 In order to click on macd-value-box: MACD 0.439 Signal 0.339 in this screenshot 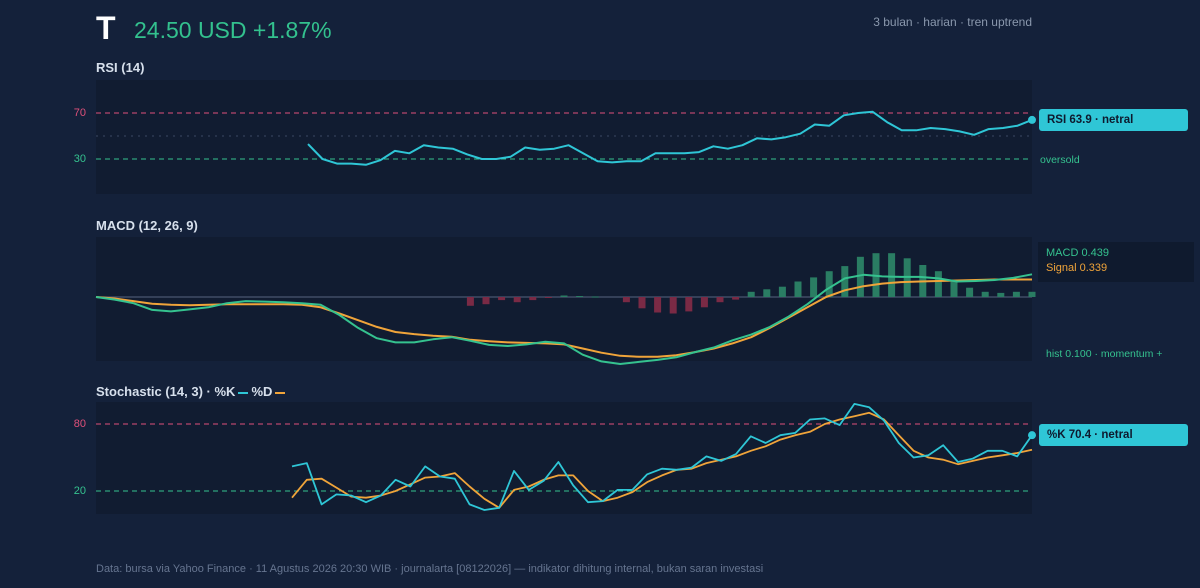, I will do `click(1116, 262)`.